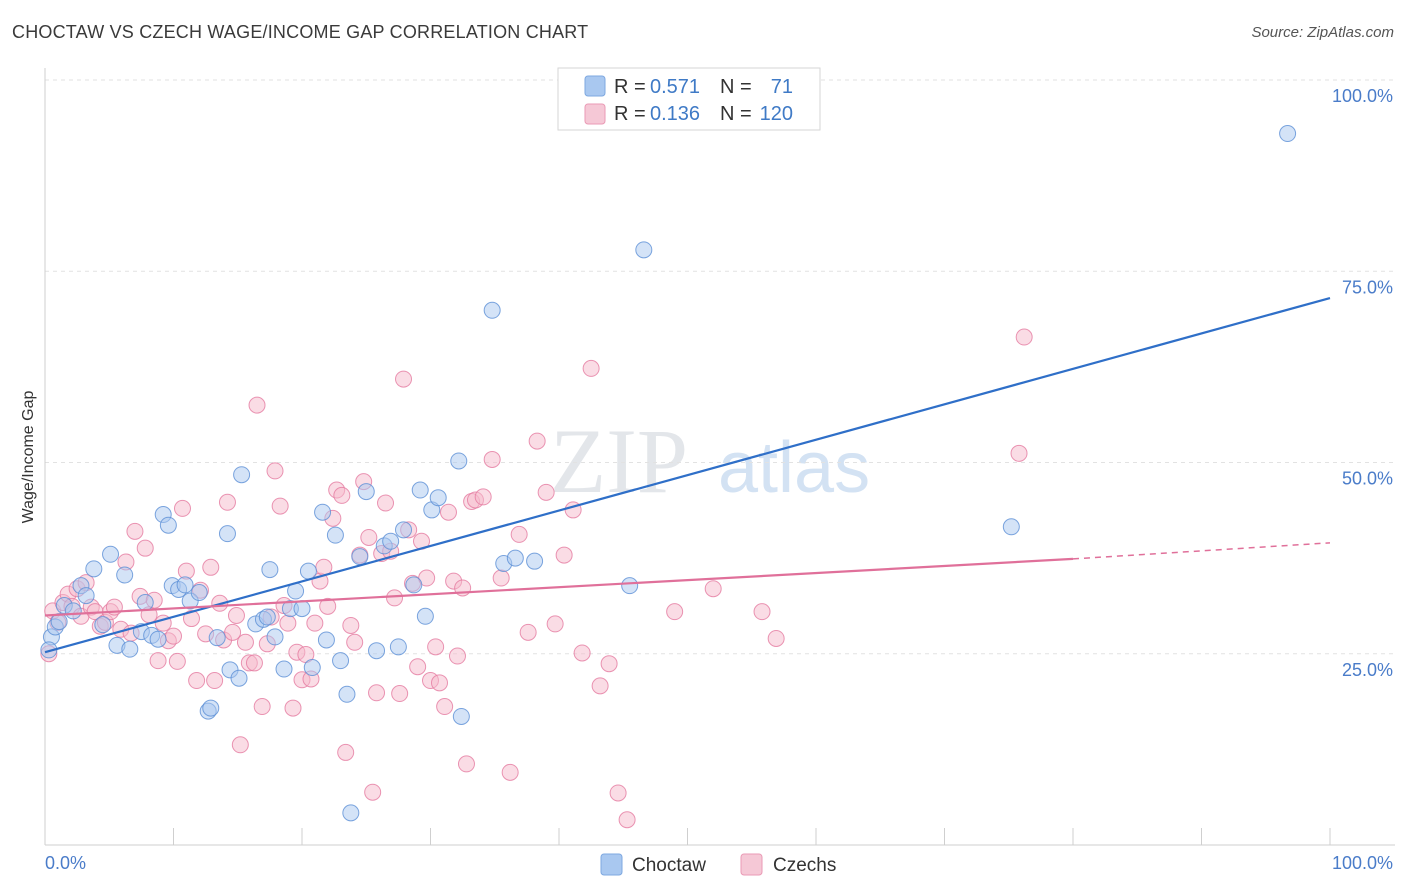 The width and height of the screenshot is (1406, 892). I want to click on y-tick-labels: 25.0% 50.0% 75.0% 100.0%, so click(1362, 383).